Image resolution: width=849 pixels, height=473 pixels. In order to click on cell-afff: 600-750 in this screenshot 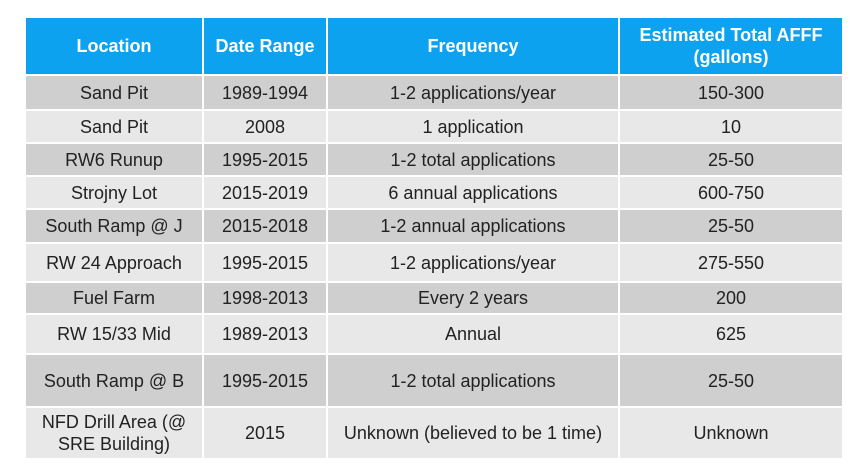, I will do `click(731, 192)`.